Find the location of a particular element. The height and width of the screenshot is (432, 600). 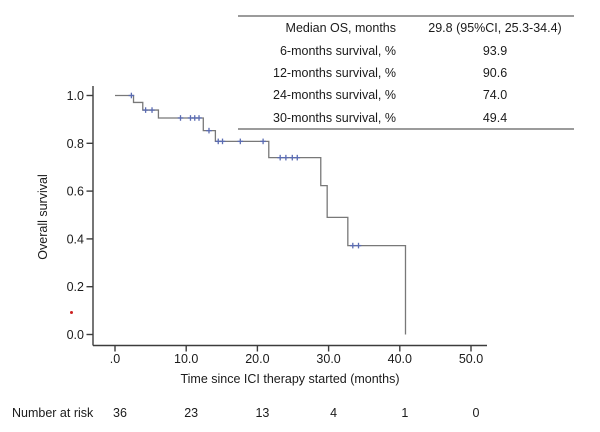

stat-value: 93.9 is located at coordinates (495, 50).